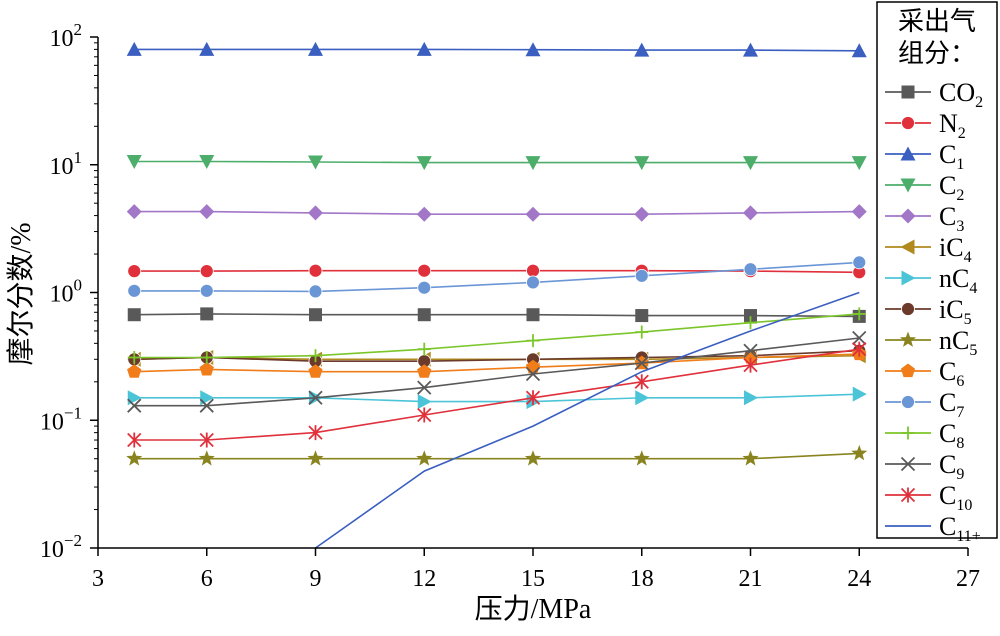 The height and width of the screenshot is (636, 1000). Describe the element at coordinates (955, 249) in the screenshot. I see `legend-label: iC4` at that location.